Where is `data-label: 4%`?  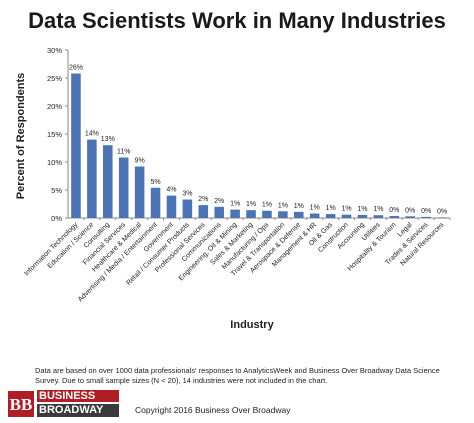
data-label: 4% is located at coordinates (171, 190).